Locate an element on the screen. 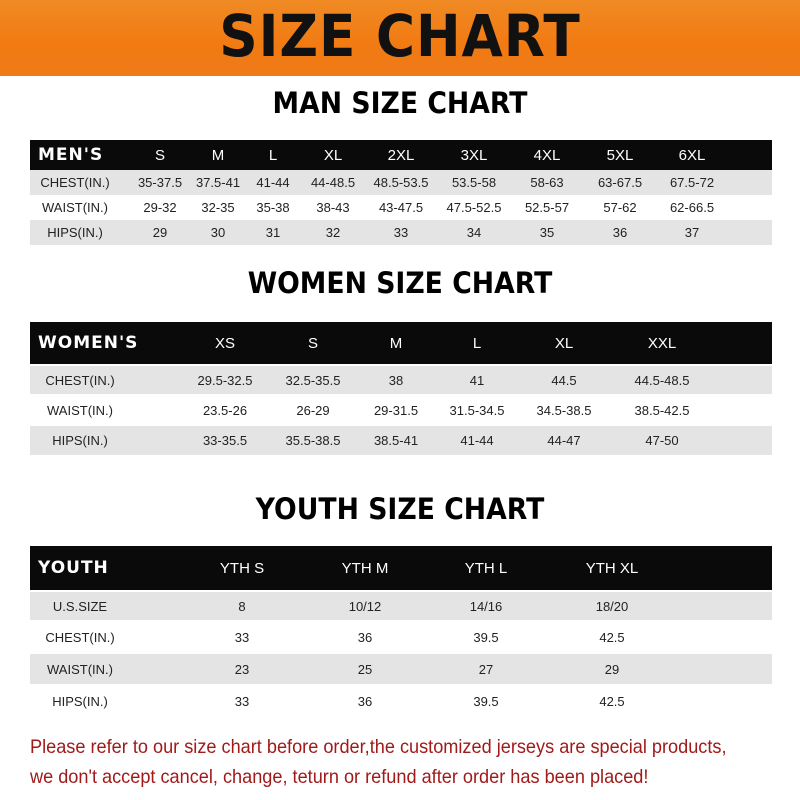 Image resolution: width=800 pixels, height=800 pixels. table-cell: 53.5-58 is located at coordinates (474, 182).